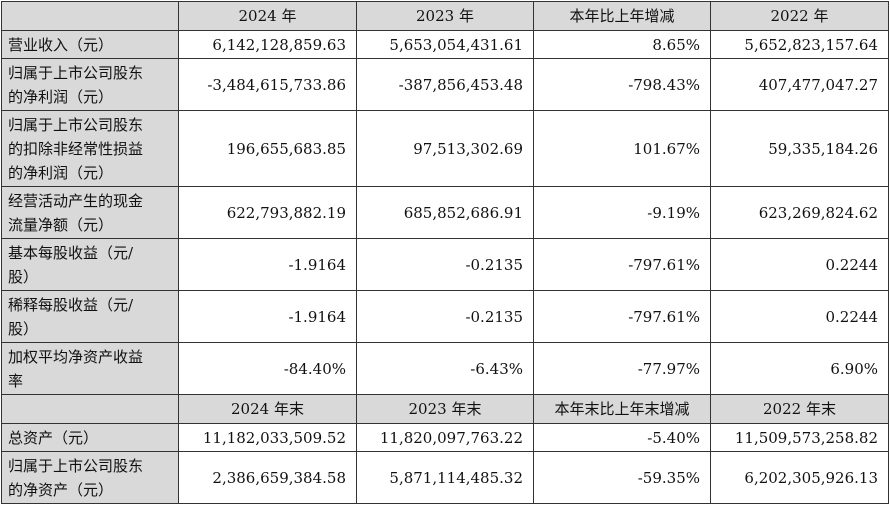  I want to click on row-label: 归属于上市公司股东 的净资产（元）, so click(90, 477).